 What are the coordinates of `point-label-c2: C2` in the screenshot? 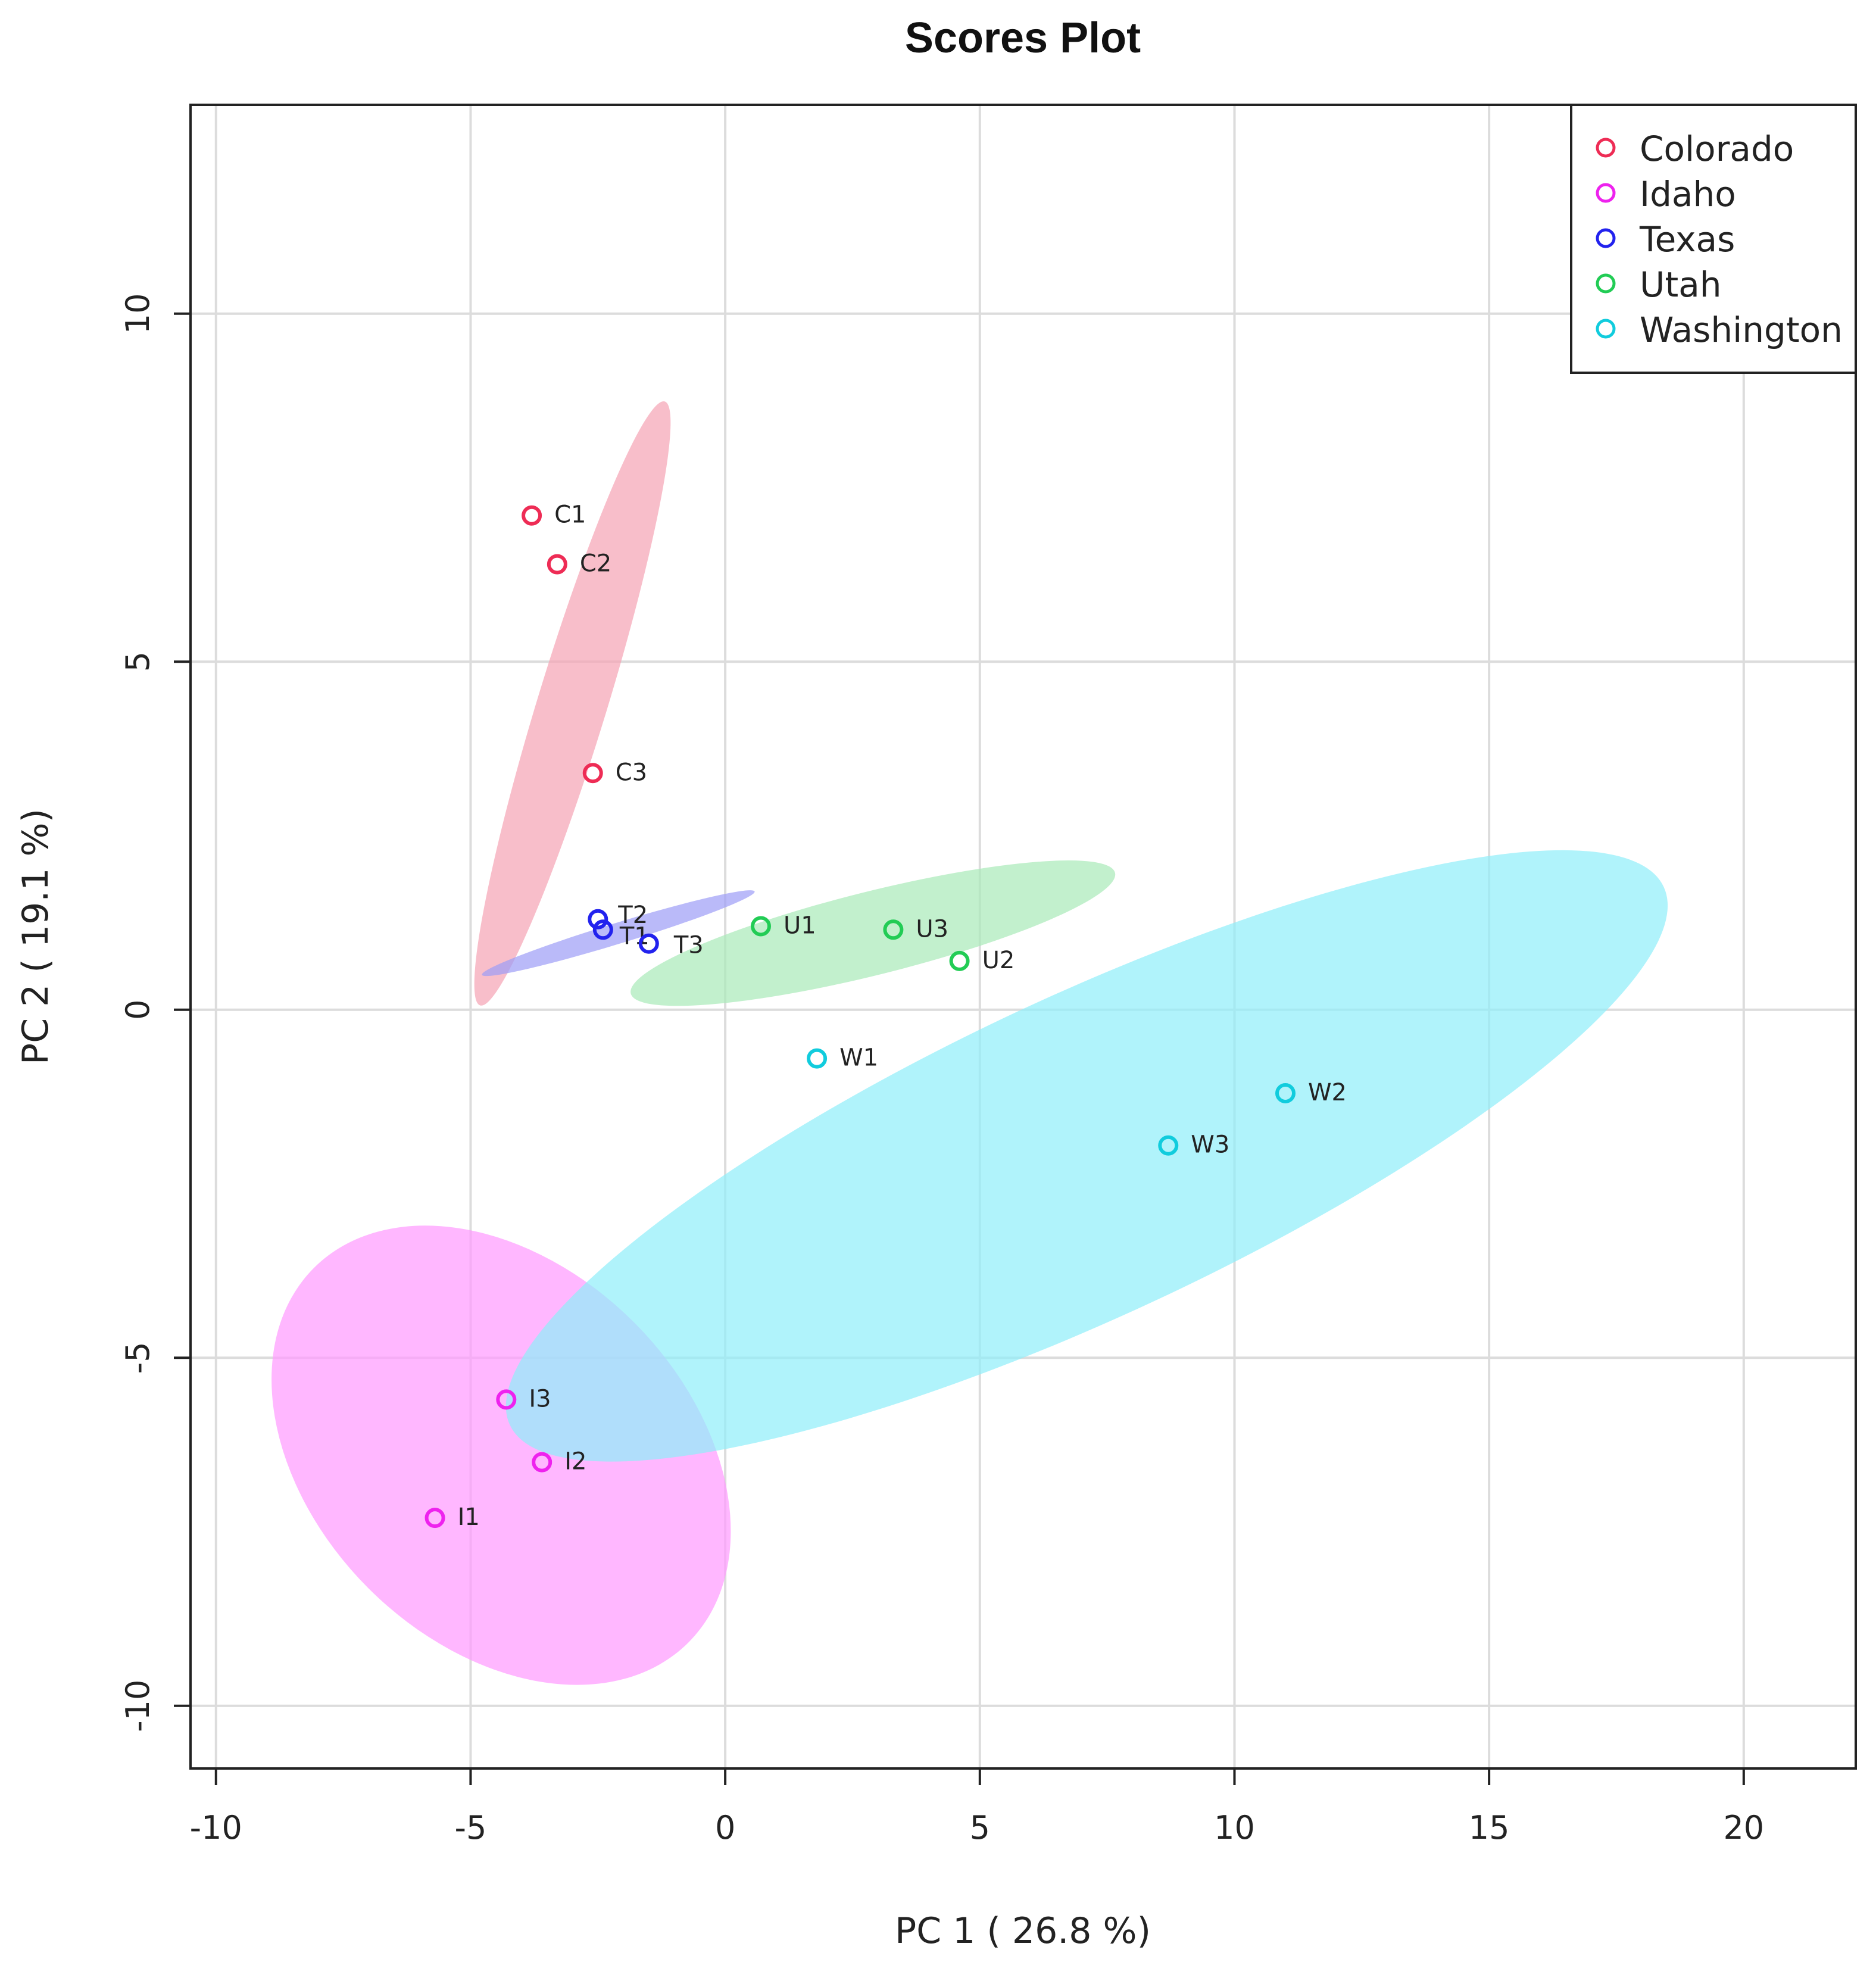 It's located at (595, 564).